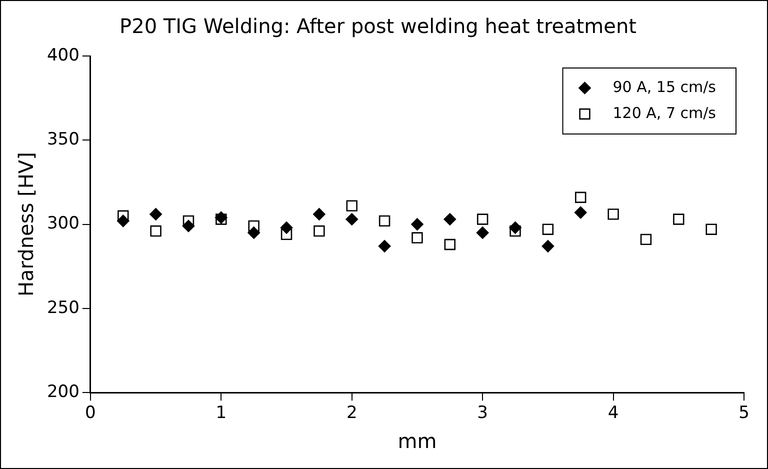 Image resolution: width=768 pixels, height=469 pixels. What do you see at coordinates (352, 413) in the screenshot?
I see `x-tick-label: 2` at bounding box center [352, 413].